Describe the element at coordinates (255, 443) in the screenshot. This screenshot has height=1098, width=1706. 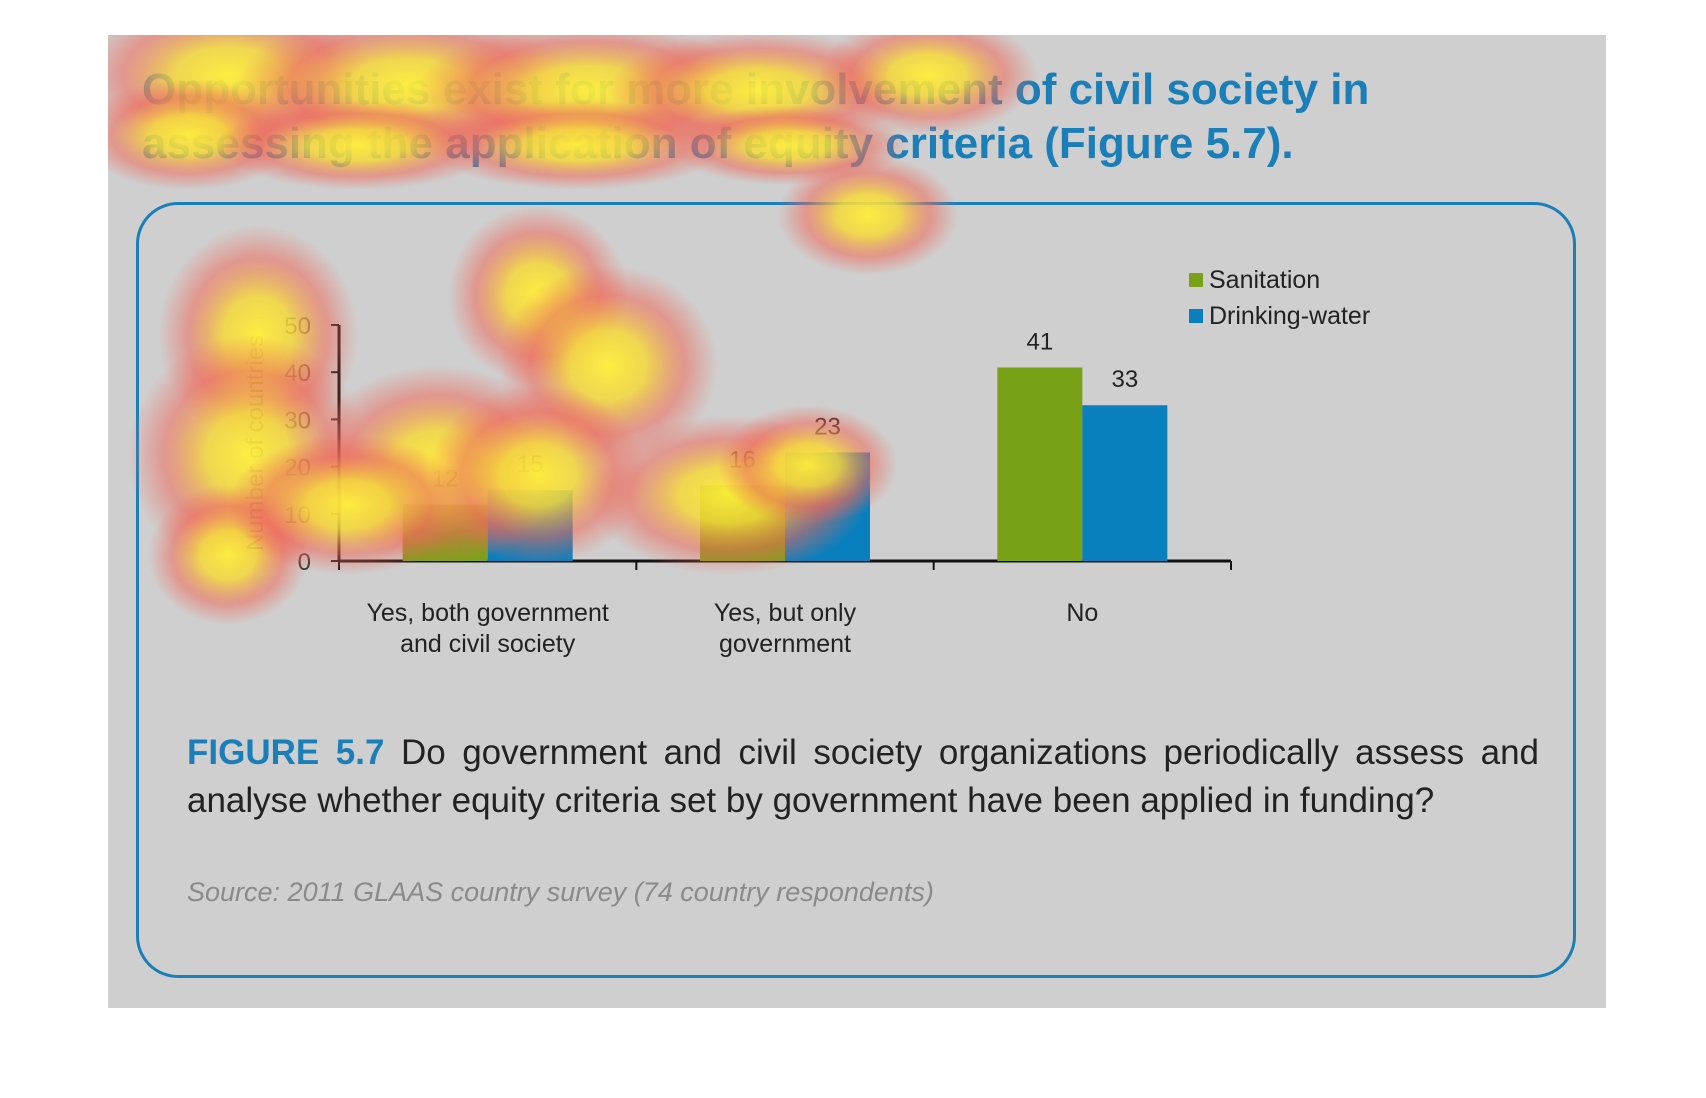
I see `y-axis-title: Number of countries` at that location.